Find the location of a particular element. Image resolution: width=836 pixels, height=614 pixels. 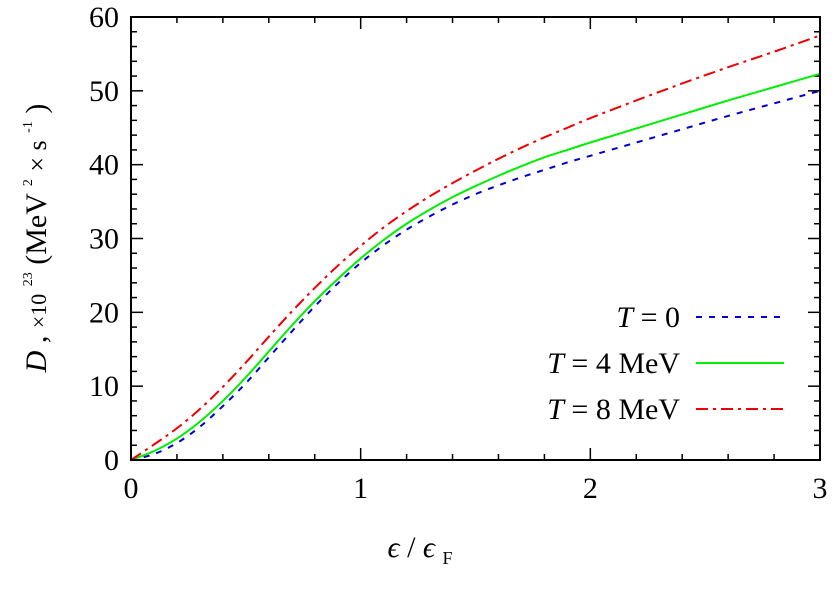

y-tick-label: 50 is located at coordinates (104, 91).